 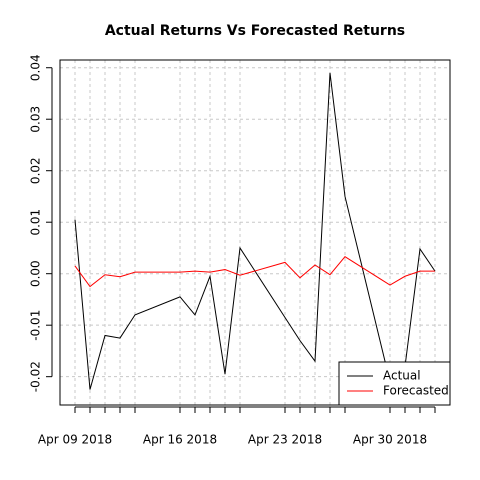 I want to click on y-tick-label: 0.03, so click(x=36, y=119).